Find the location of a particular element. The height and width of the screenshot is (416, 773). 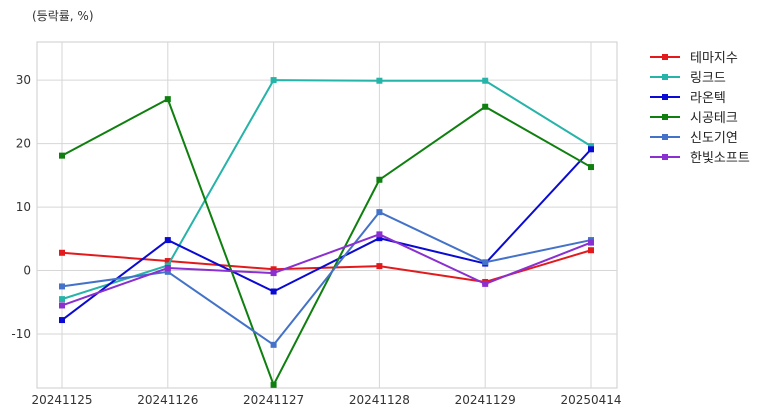

legend-label: 시공테크 is located at coordinates (714, 118).